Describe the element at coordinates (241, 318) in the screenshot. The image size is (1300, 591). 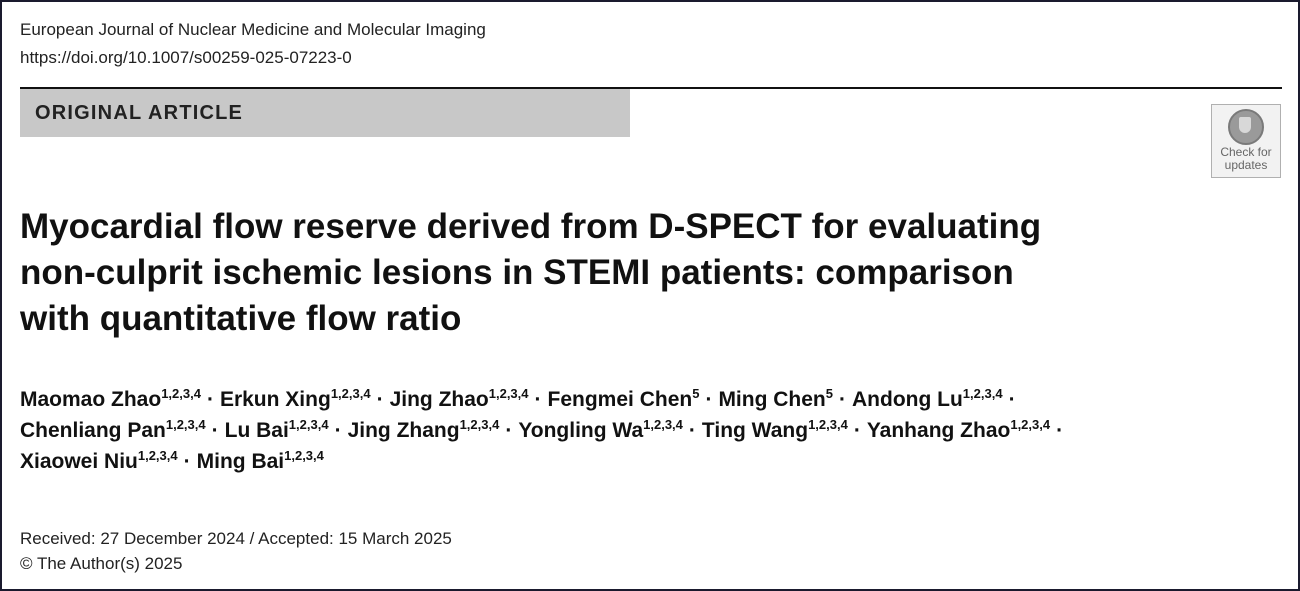
I see `article-title-line: with quantitative flow ratio` at that location.